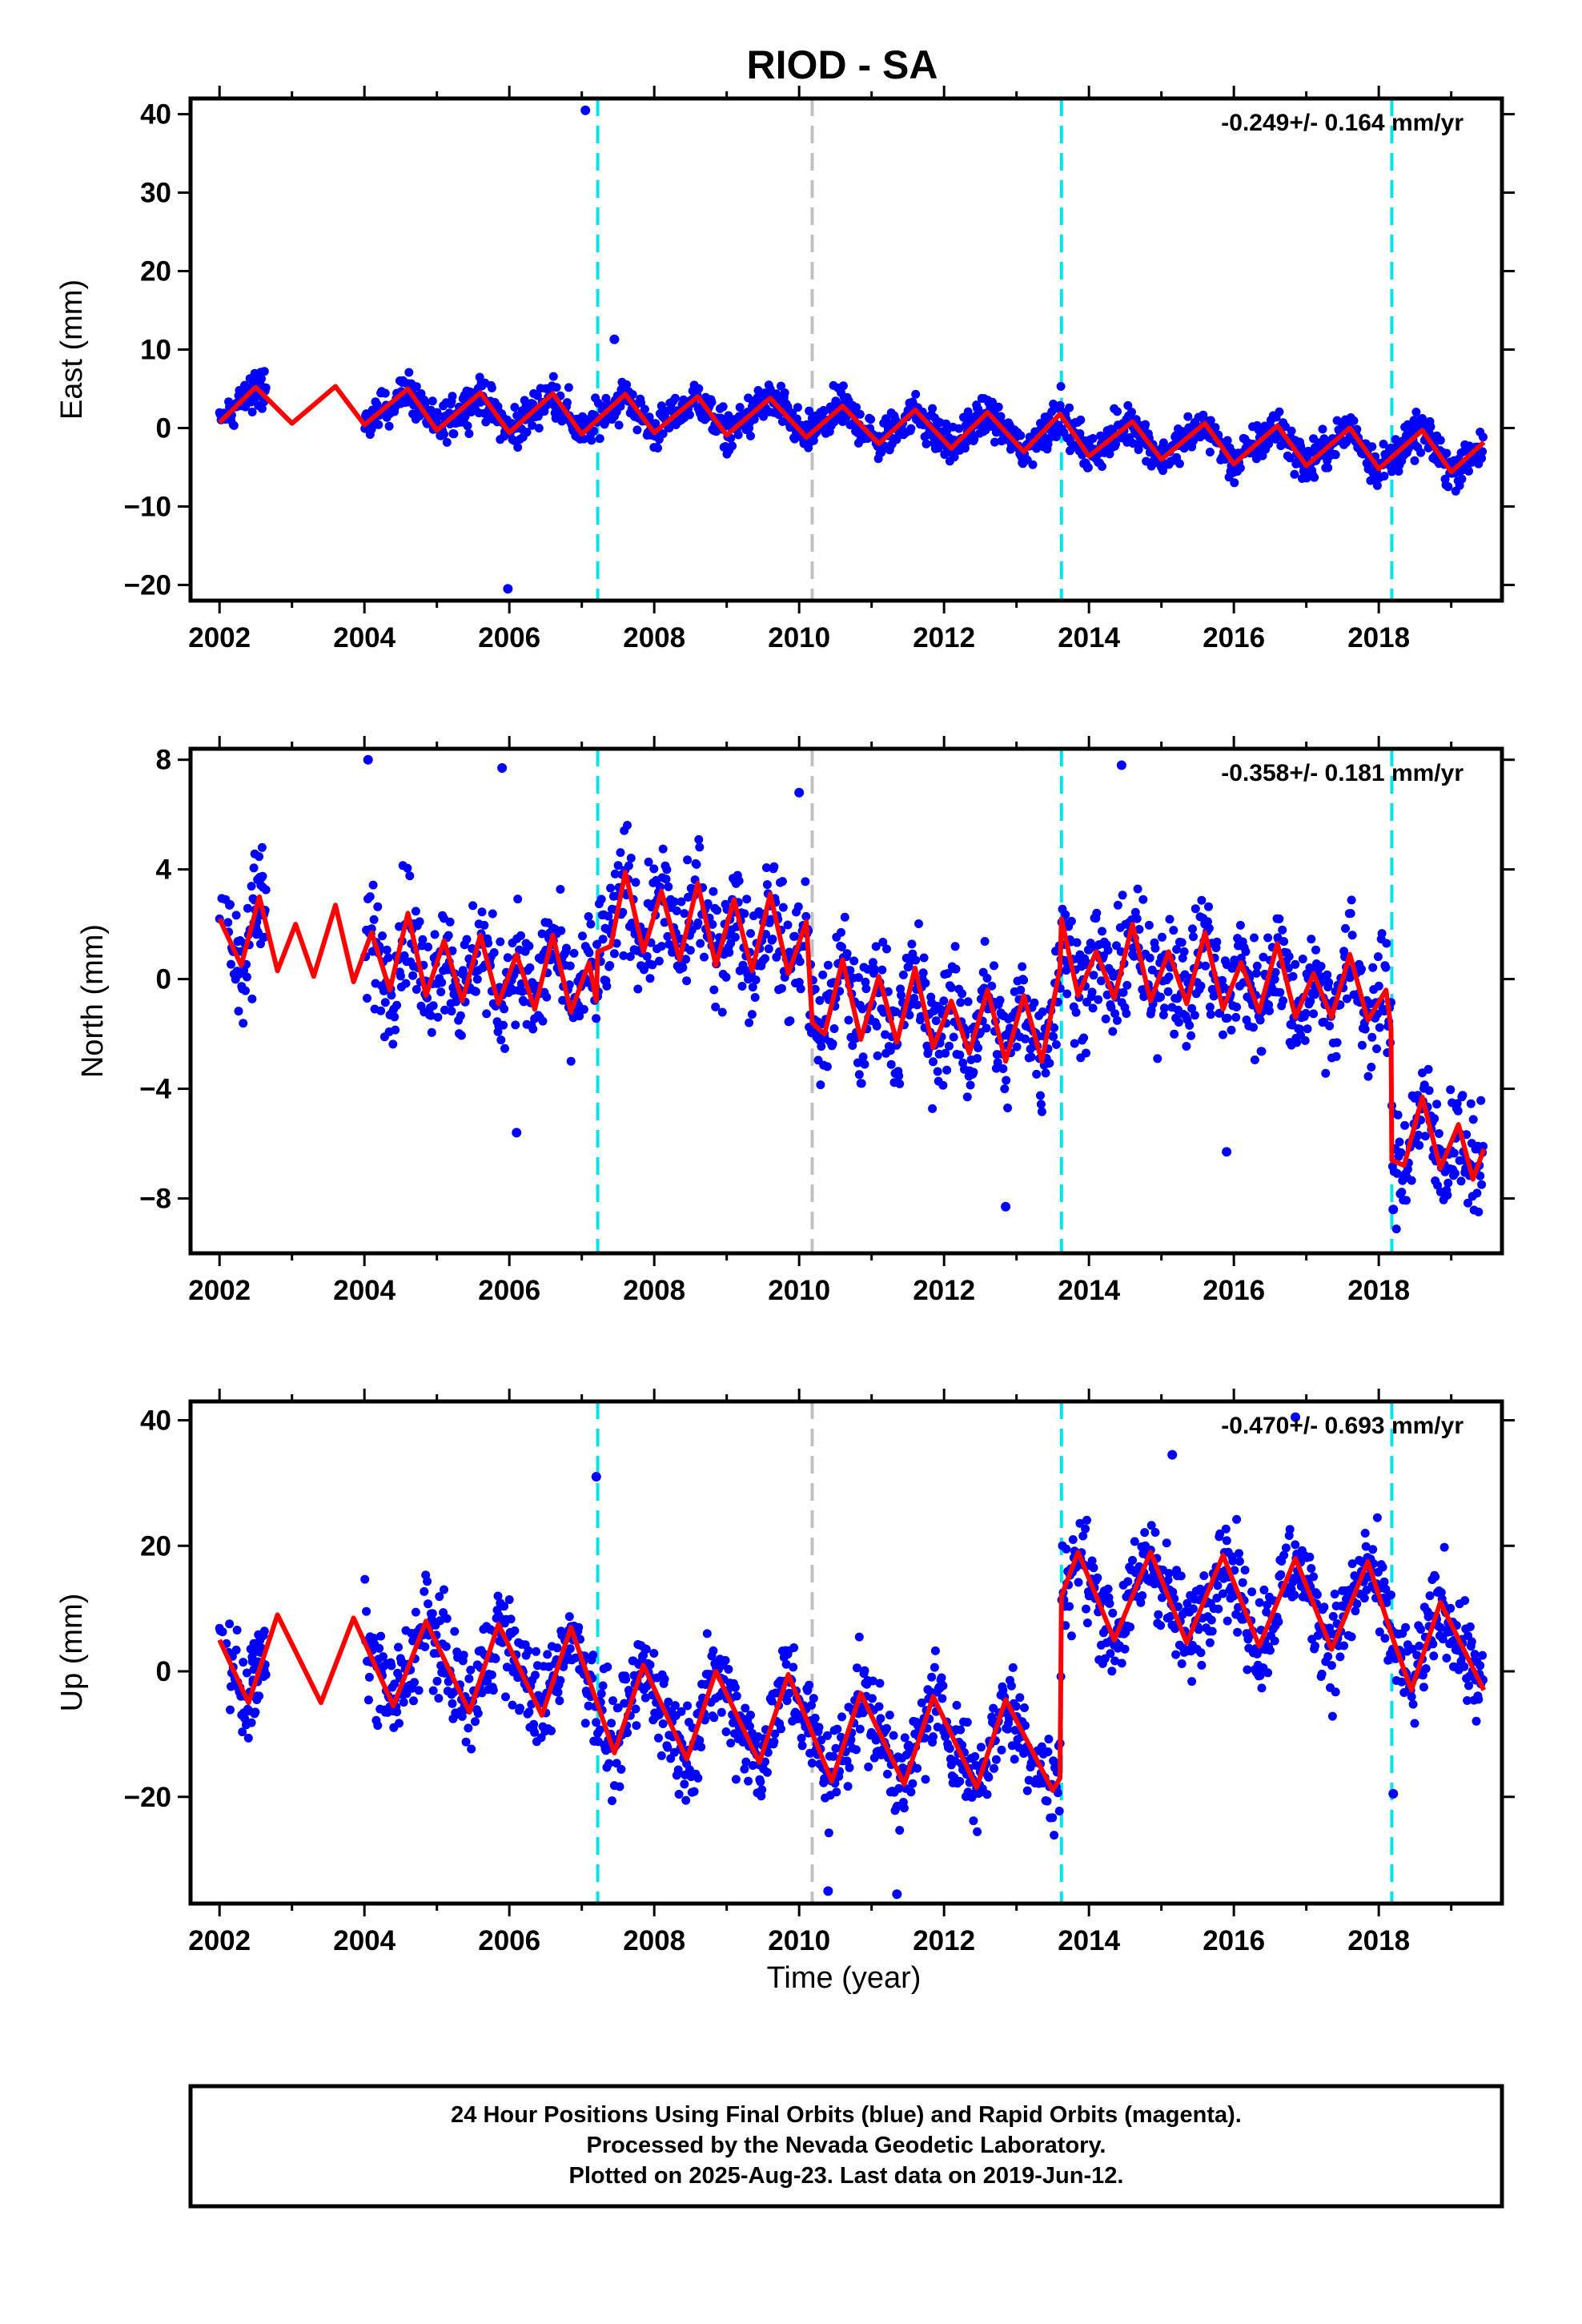 Image resolution: width=1582 pixels, height=2324 pixels. I want to click on y-tick-label: 40, so click(155, 115).